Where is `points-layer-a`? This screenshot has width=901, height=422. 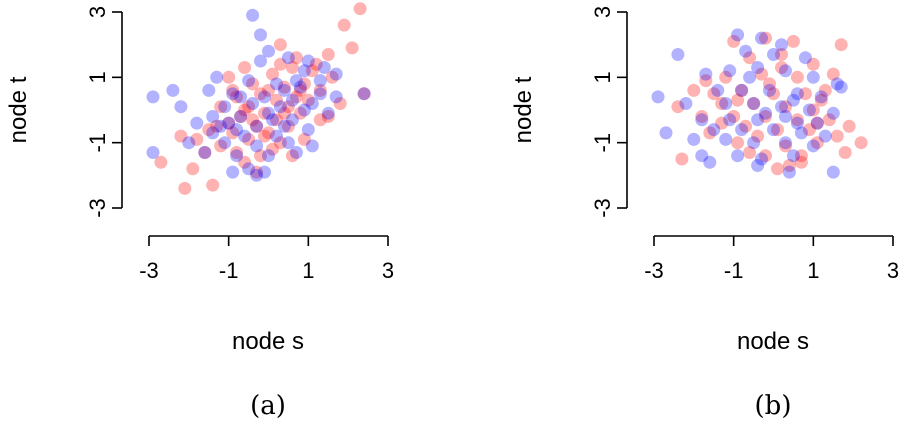
points-layer-a is located at coordinates (258, 98).